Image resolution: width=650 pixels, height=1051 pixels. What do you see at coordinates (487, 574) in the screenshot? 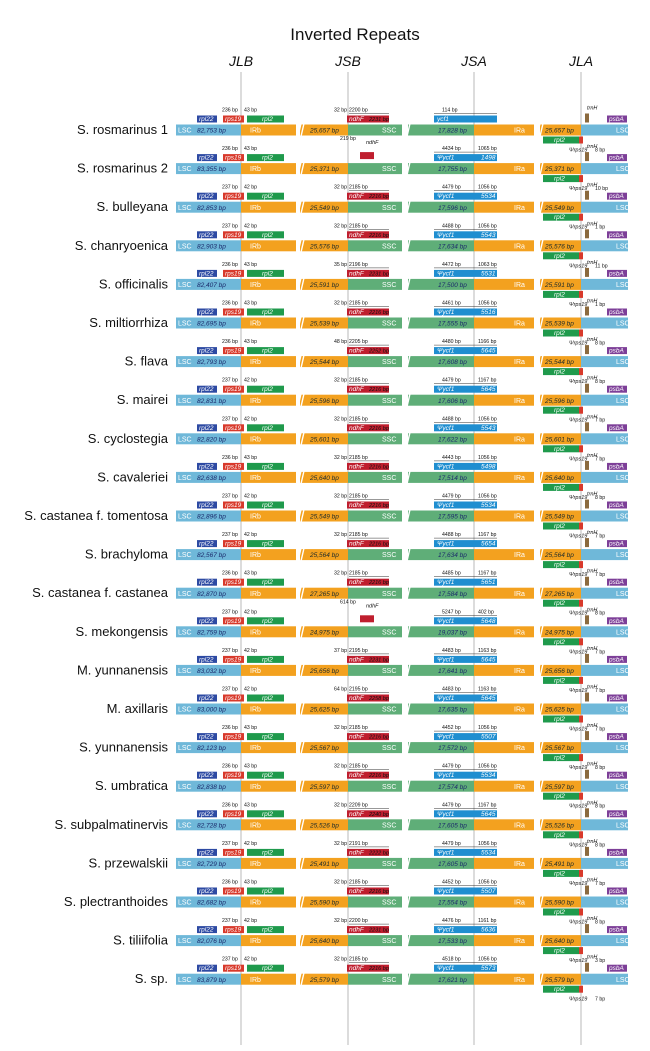
I see `ycf1-right-length: 1167 bp` at bounding box center [487, 574].